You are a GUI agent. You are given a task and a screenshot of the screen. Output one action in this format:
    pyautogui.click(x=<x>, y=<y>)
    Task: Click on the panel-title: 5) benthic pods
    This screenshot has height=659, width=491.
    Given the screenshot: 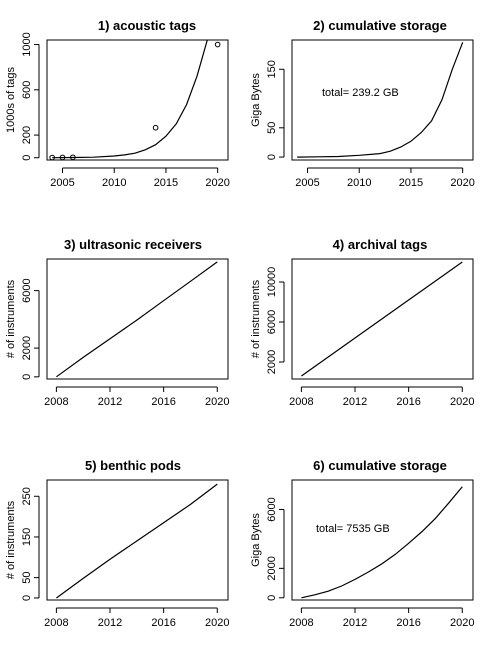 What is the action you would take?
    pyautogui.click(x=133, y=465)
    